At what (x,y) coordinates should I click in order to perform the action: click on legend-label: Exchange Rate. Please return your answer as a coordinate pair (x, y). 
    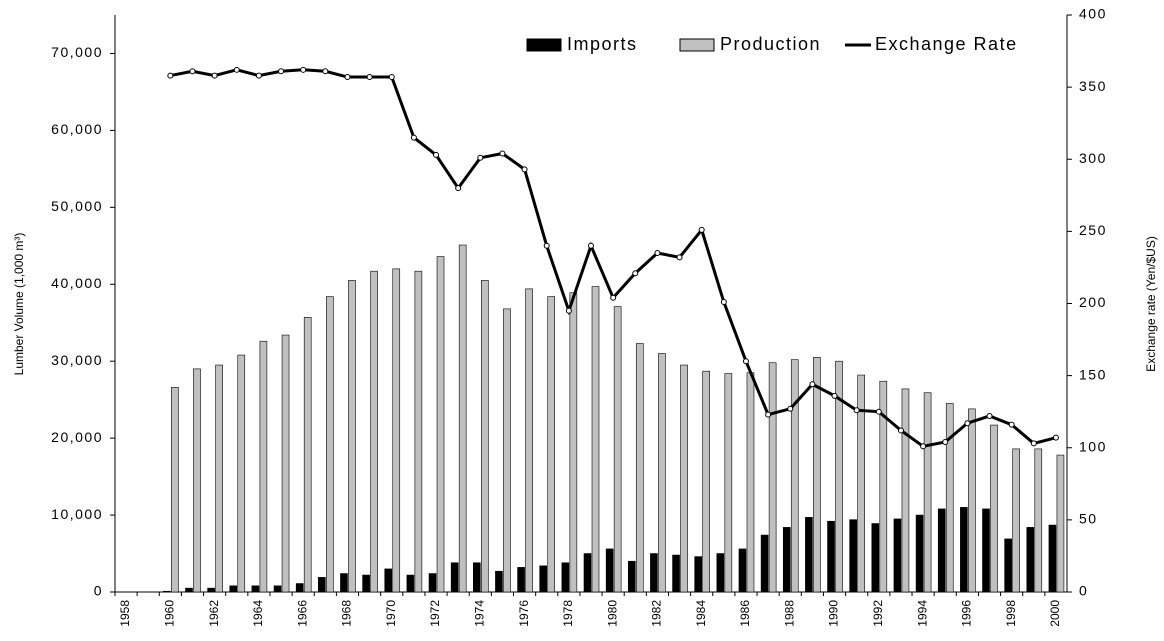
    Looking at the image, I should click on (946, 44).